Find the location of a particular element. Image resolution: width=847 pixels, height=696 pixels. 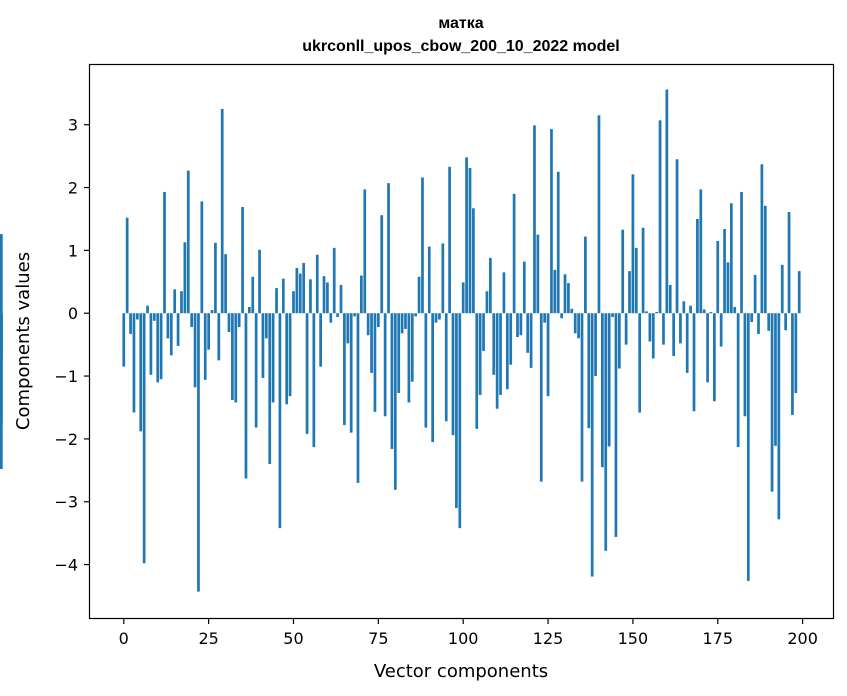

x-tick-label: 125 is located at coordinates (548, 638).